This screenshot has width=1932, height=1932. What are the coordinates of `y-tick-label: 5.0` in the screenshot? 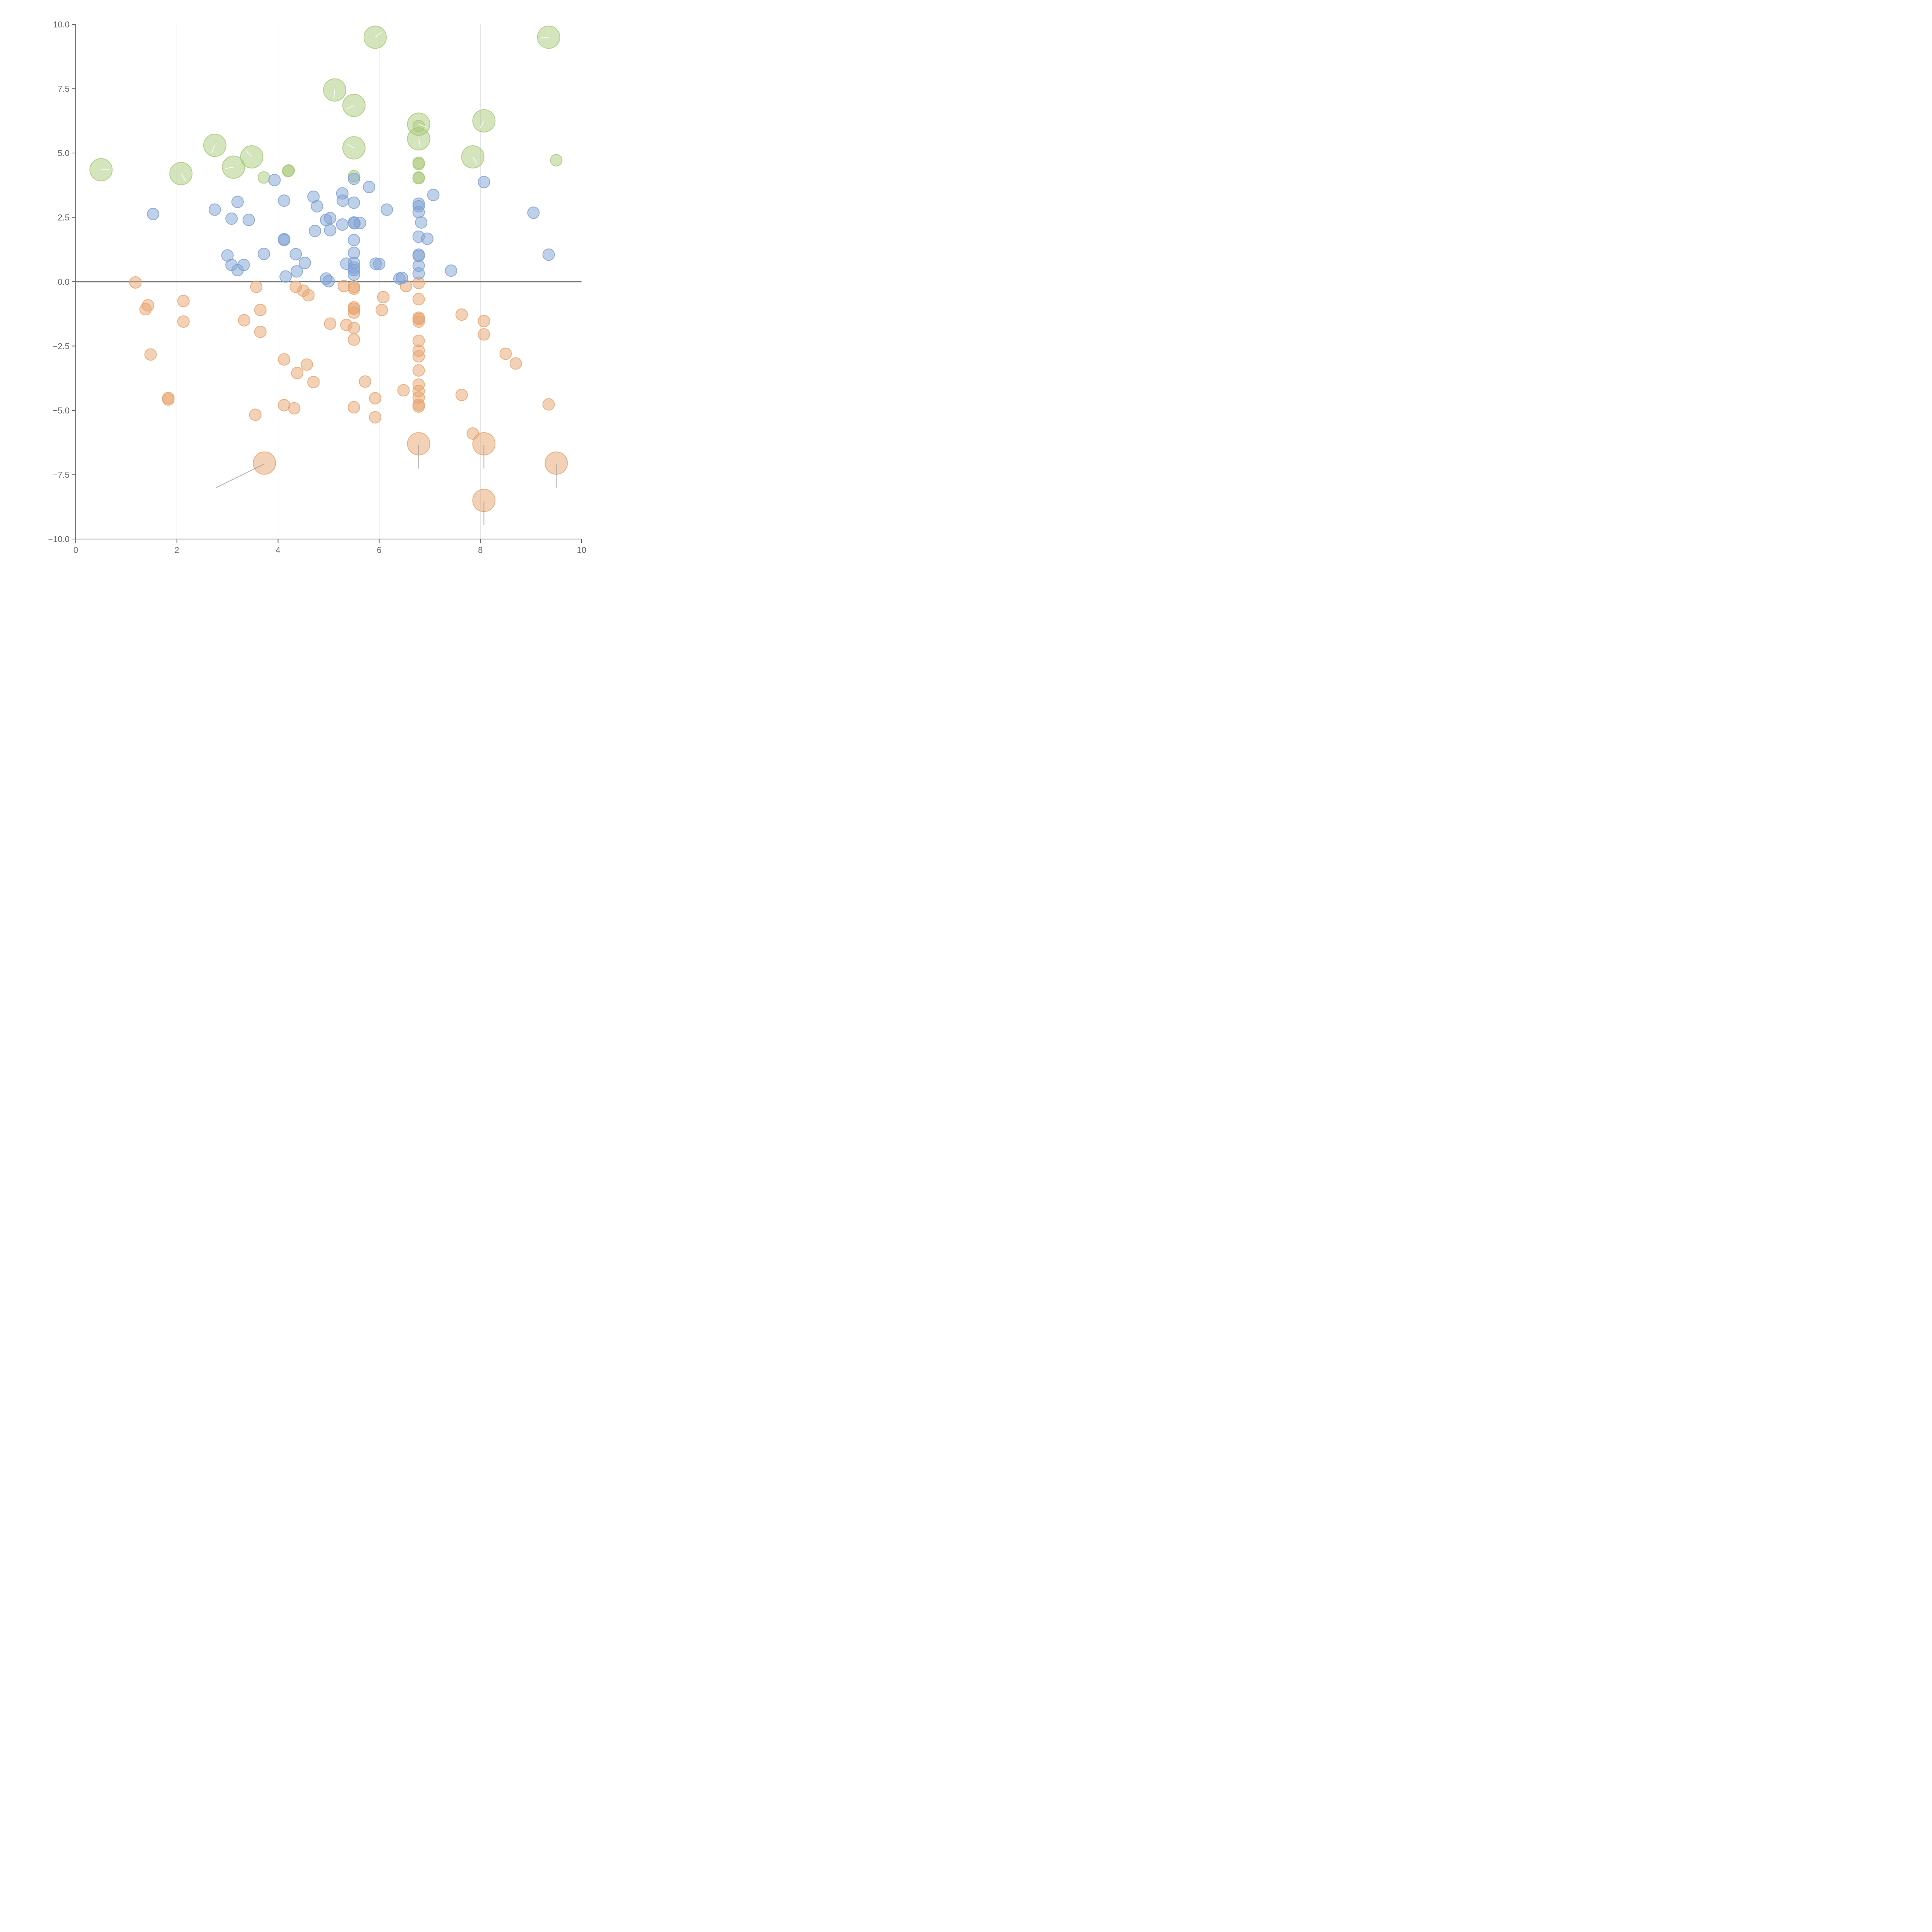 It's located at (64, 153).